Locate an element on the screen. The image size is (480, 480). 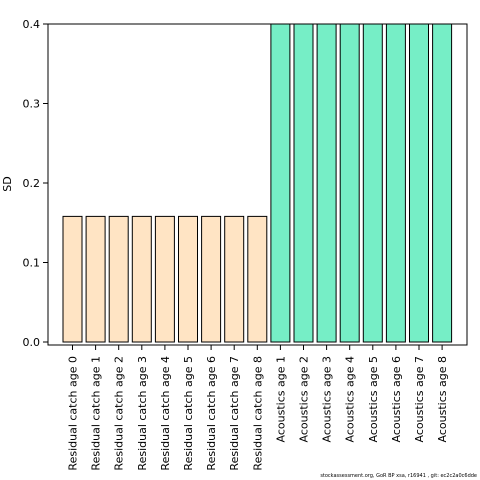
x-tick-label: Residual catch age 1 is located at coordinates (96, 413).